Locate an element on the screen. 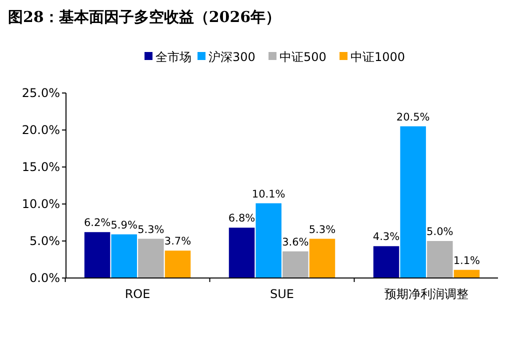 Image resolution: width=510 pixels, height=345 pixels. text: 4.3% is located at coordinates (386, 237).